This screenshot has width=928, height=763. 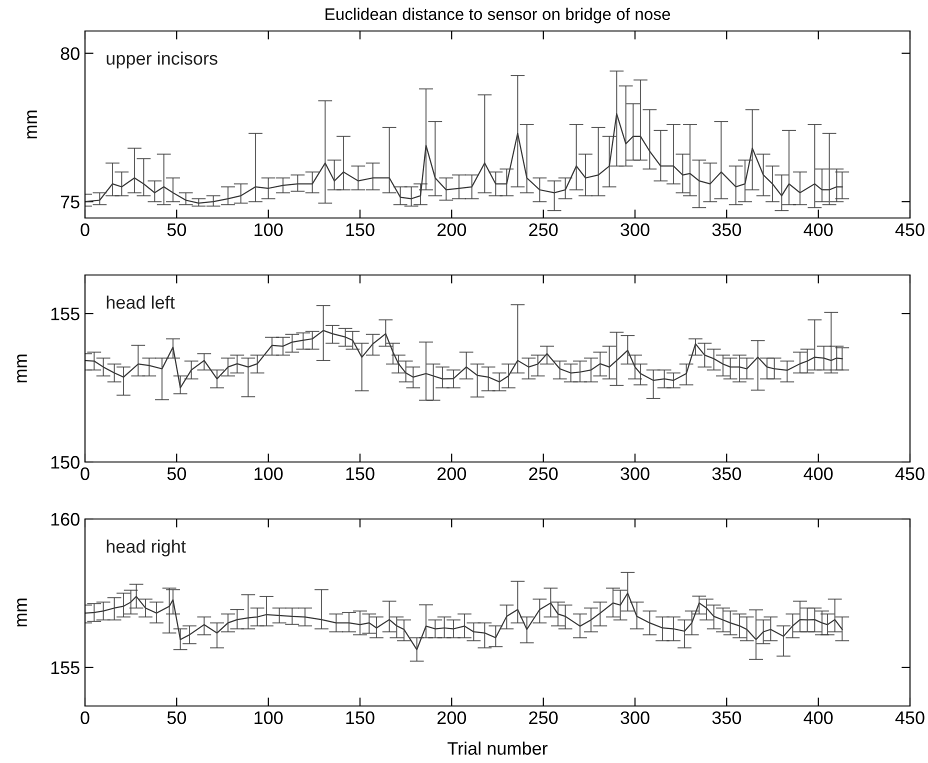 What do you see at coordinates (70, 53) in the screenshot?
I see `y-tick-label: 80` at bounding box center [70, 53].